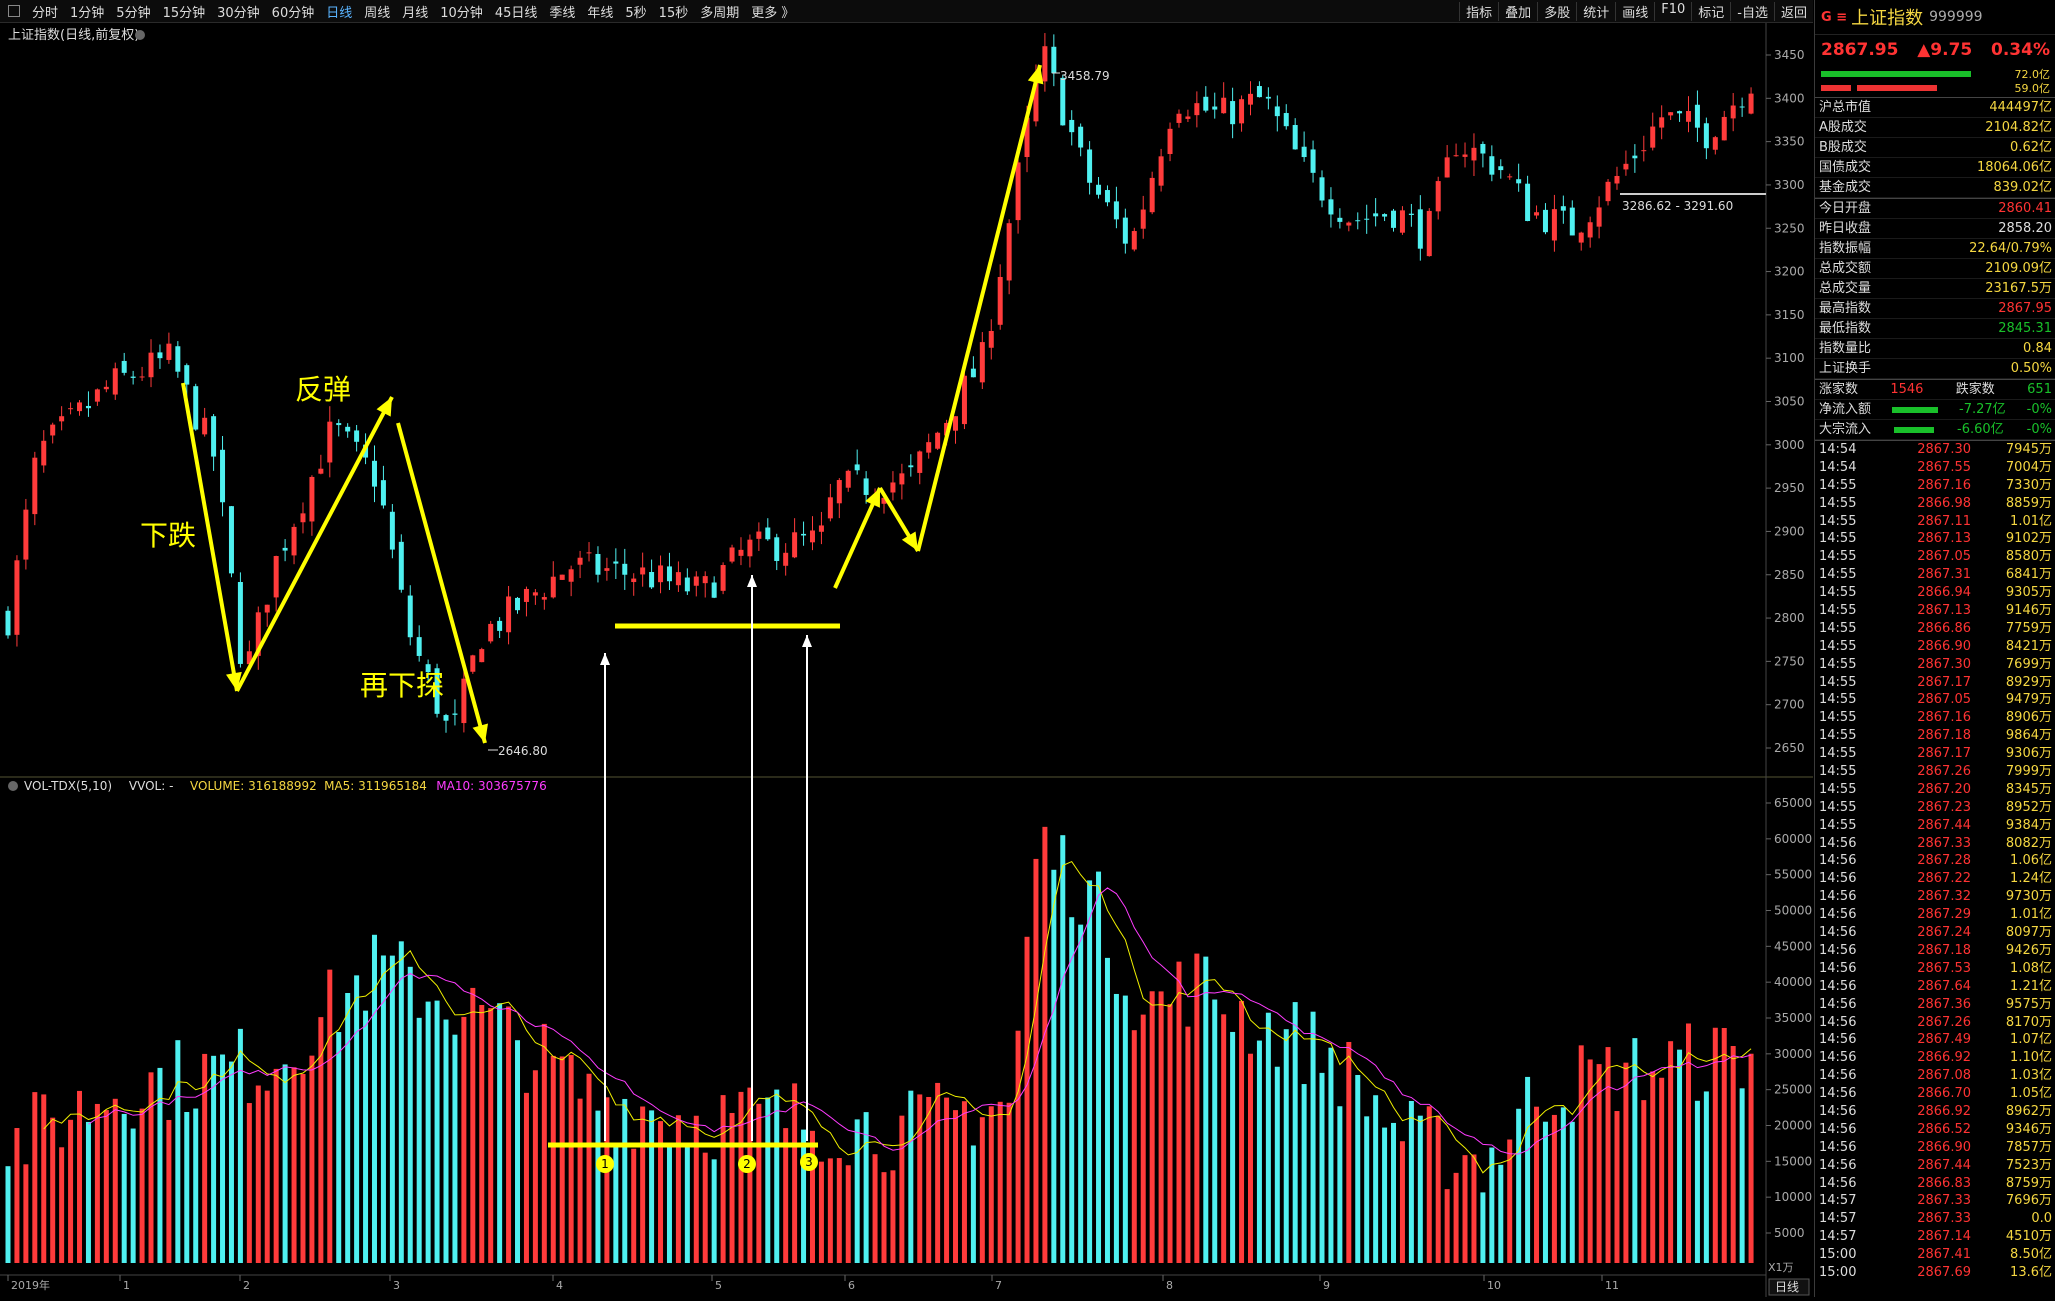 Image resolution: width=2055 pixels, height=1301 pixels. Describe the element at coordinates (461, 13) in the screenshot. I see `period-tab-9: 10分钟` at that location.